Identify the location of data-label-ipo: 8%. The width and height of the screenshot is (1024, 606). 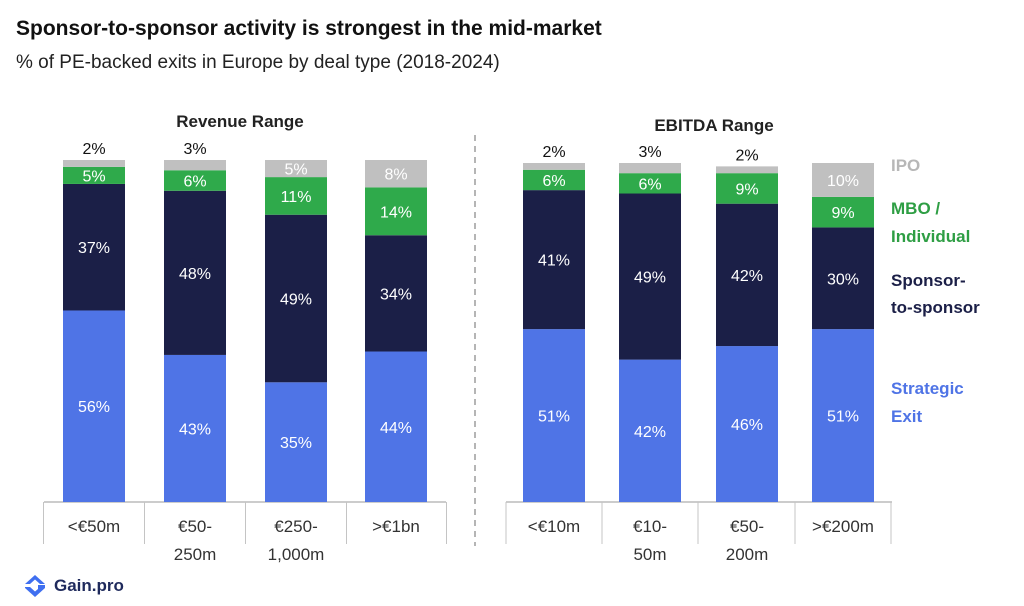
(395, 175).